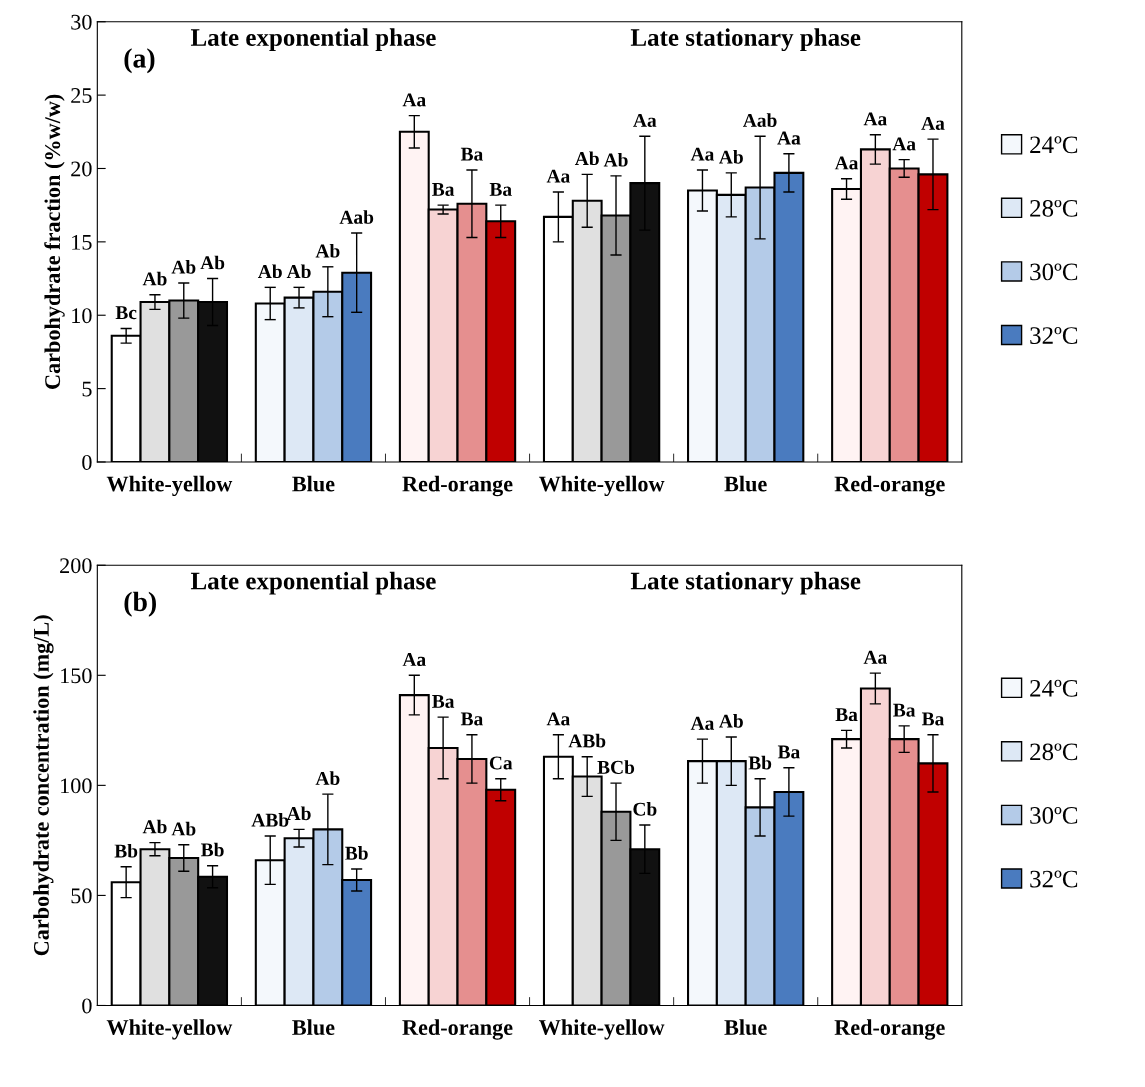 The height and width of the screenshot is (1087, 1145). Describe the element at coordinates (126, 313) in the screenshot. I see `data-label: Bc` at that location.